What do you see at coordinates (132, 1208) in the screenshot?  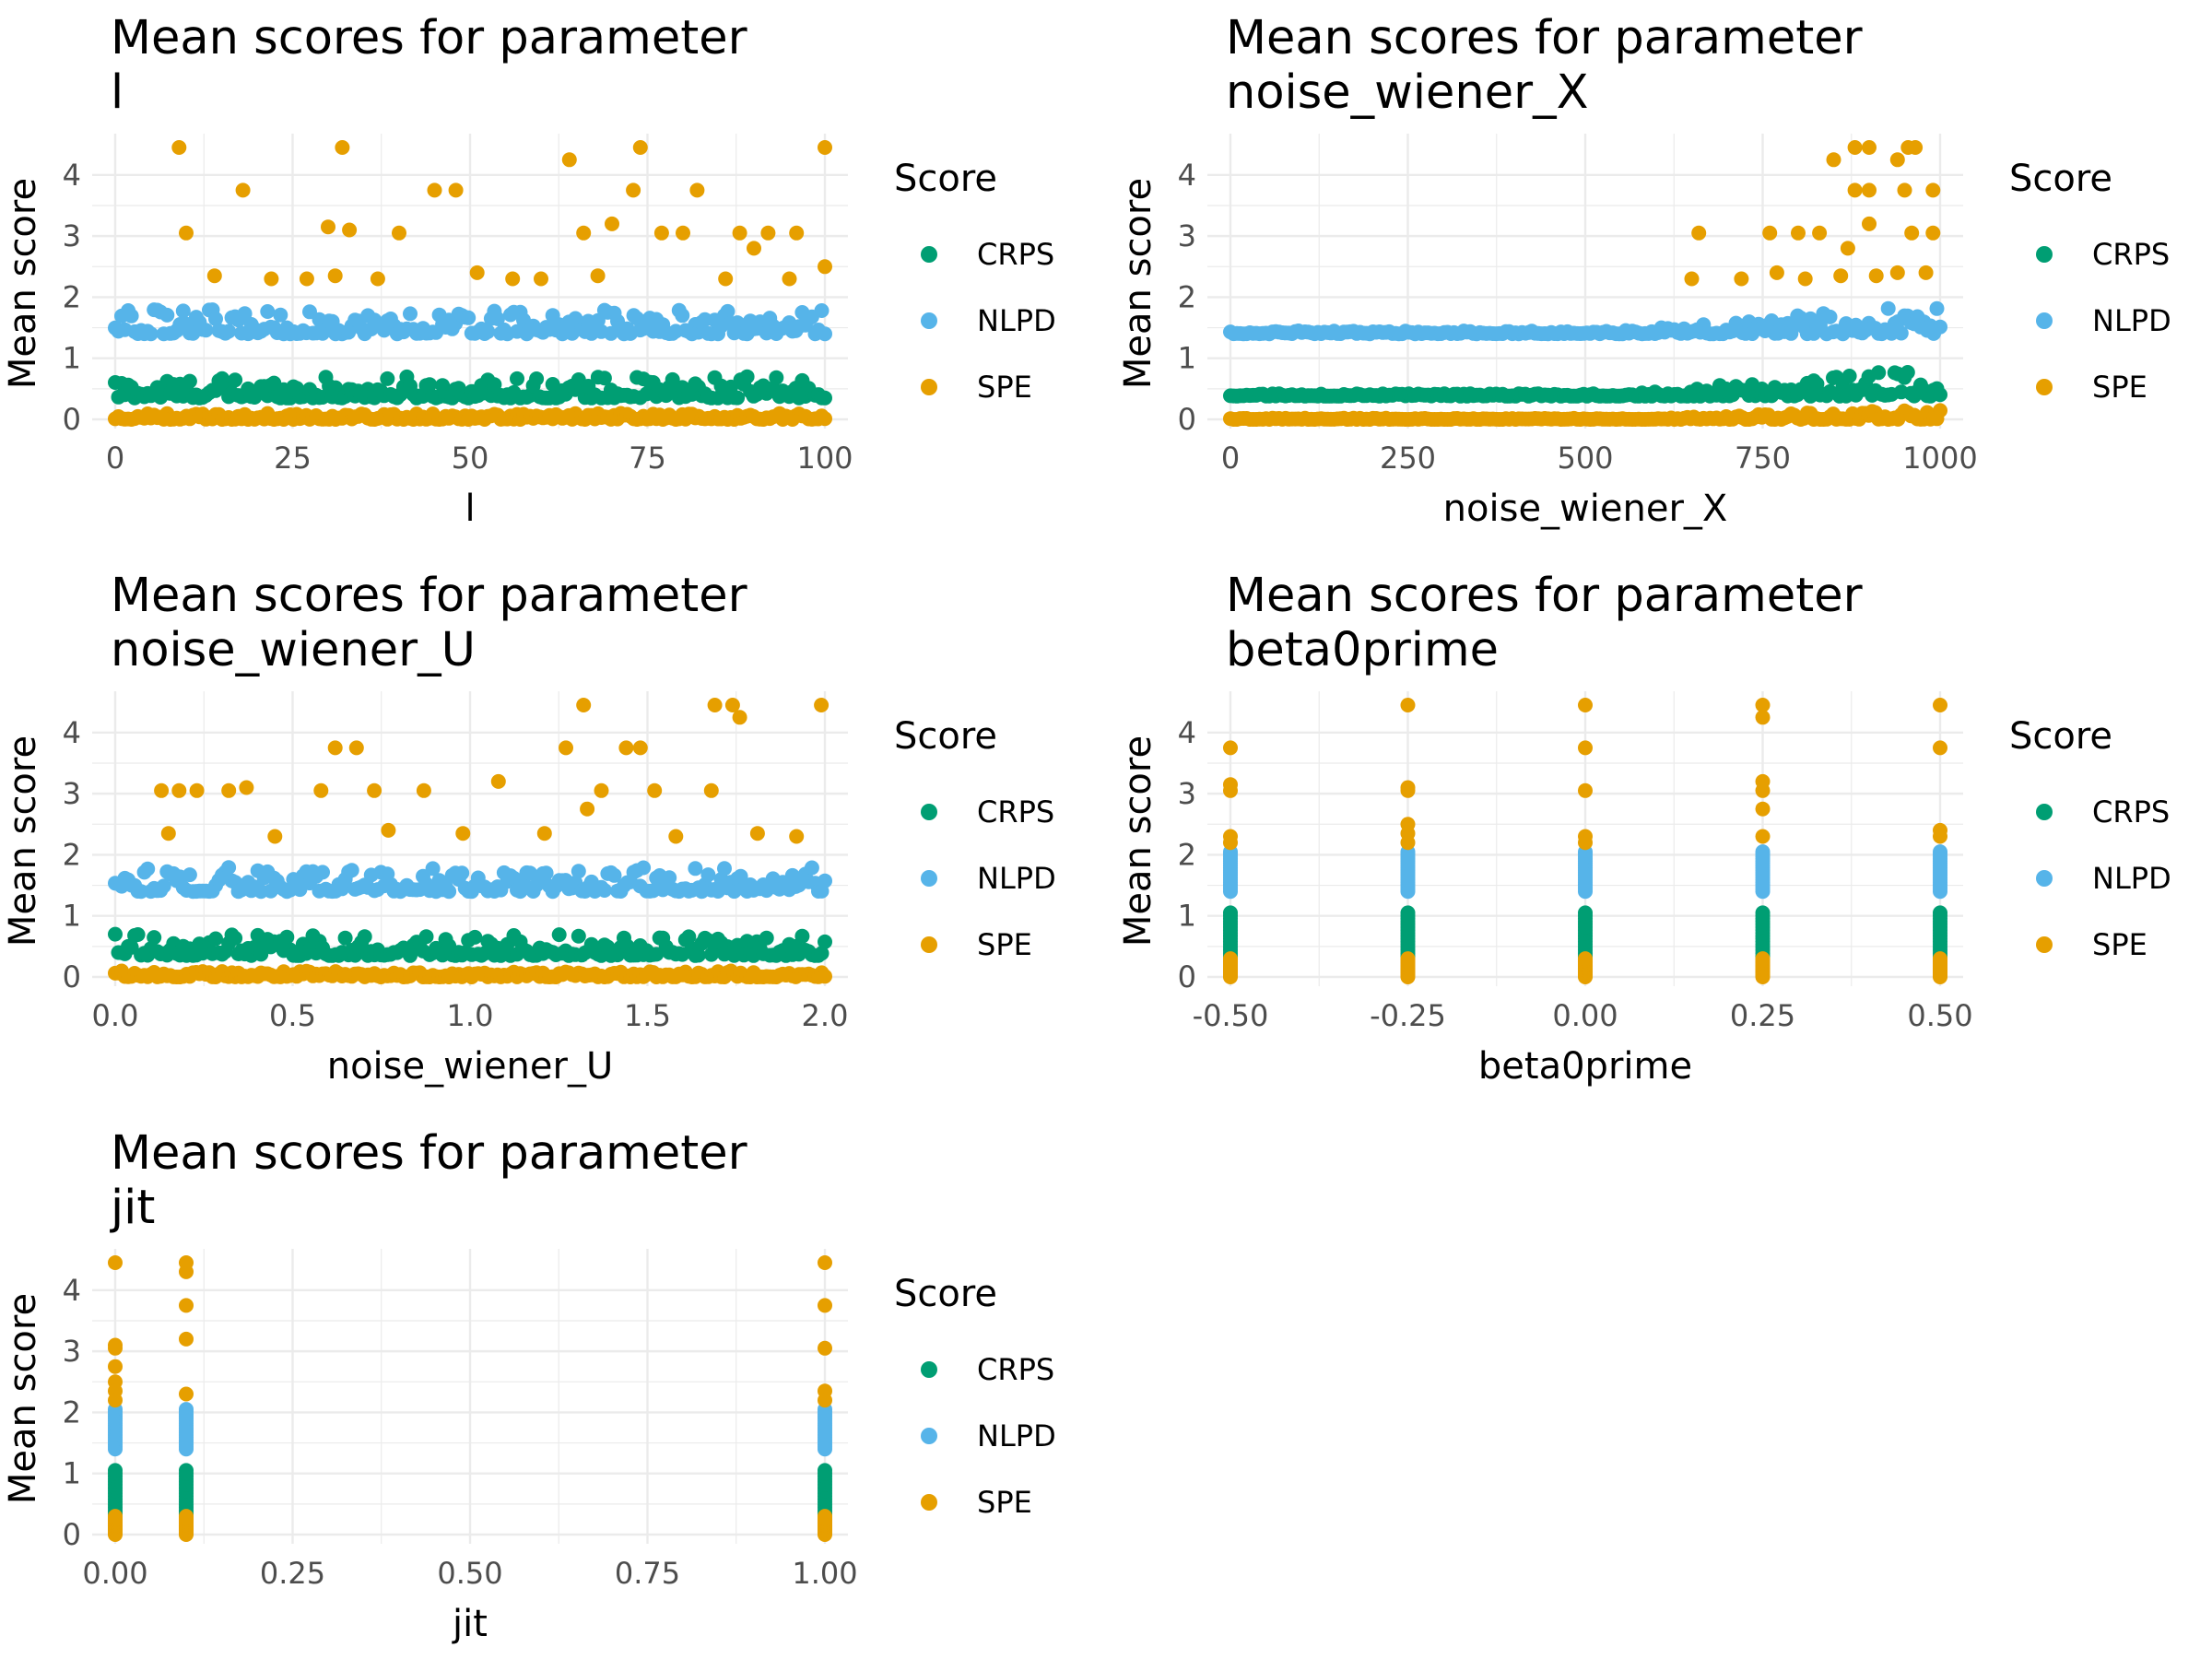 I see `chart-subtitle: jit` at bounding box center [132, 1208].